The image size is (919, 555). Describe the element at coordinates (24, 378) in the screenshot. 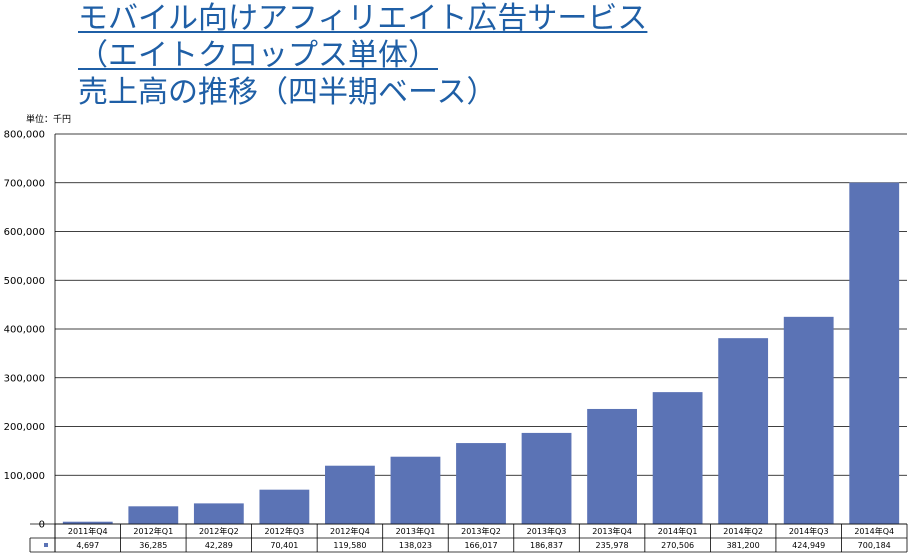

I see `y-tick-label: 300,000` at that location.